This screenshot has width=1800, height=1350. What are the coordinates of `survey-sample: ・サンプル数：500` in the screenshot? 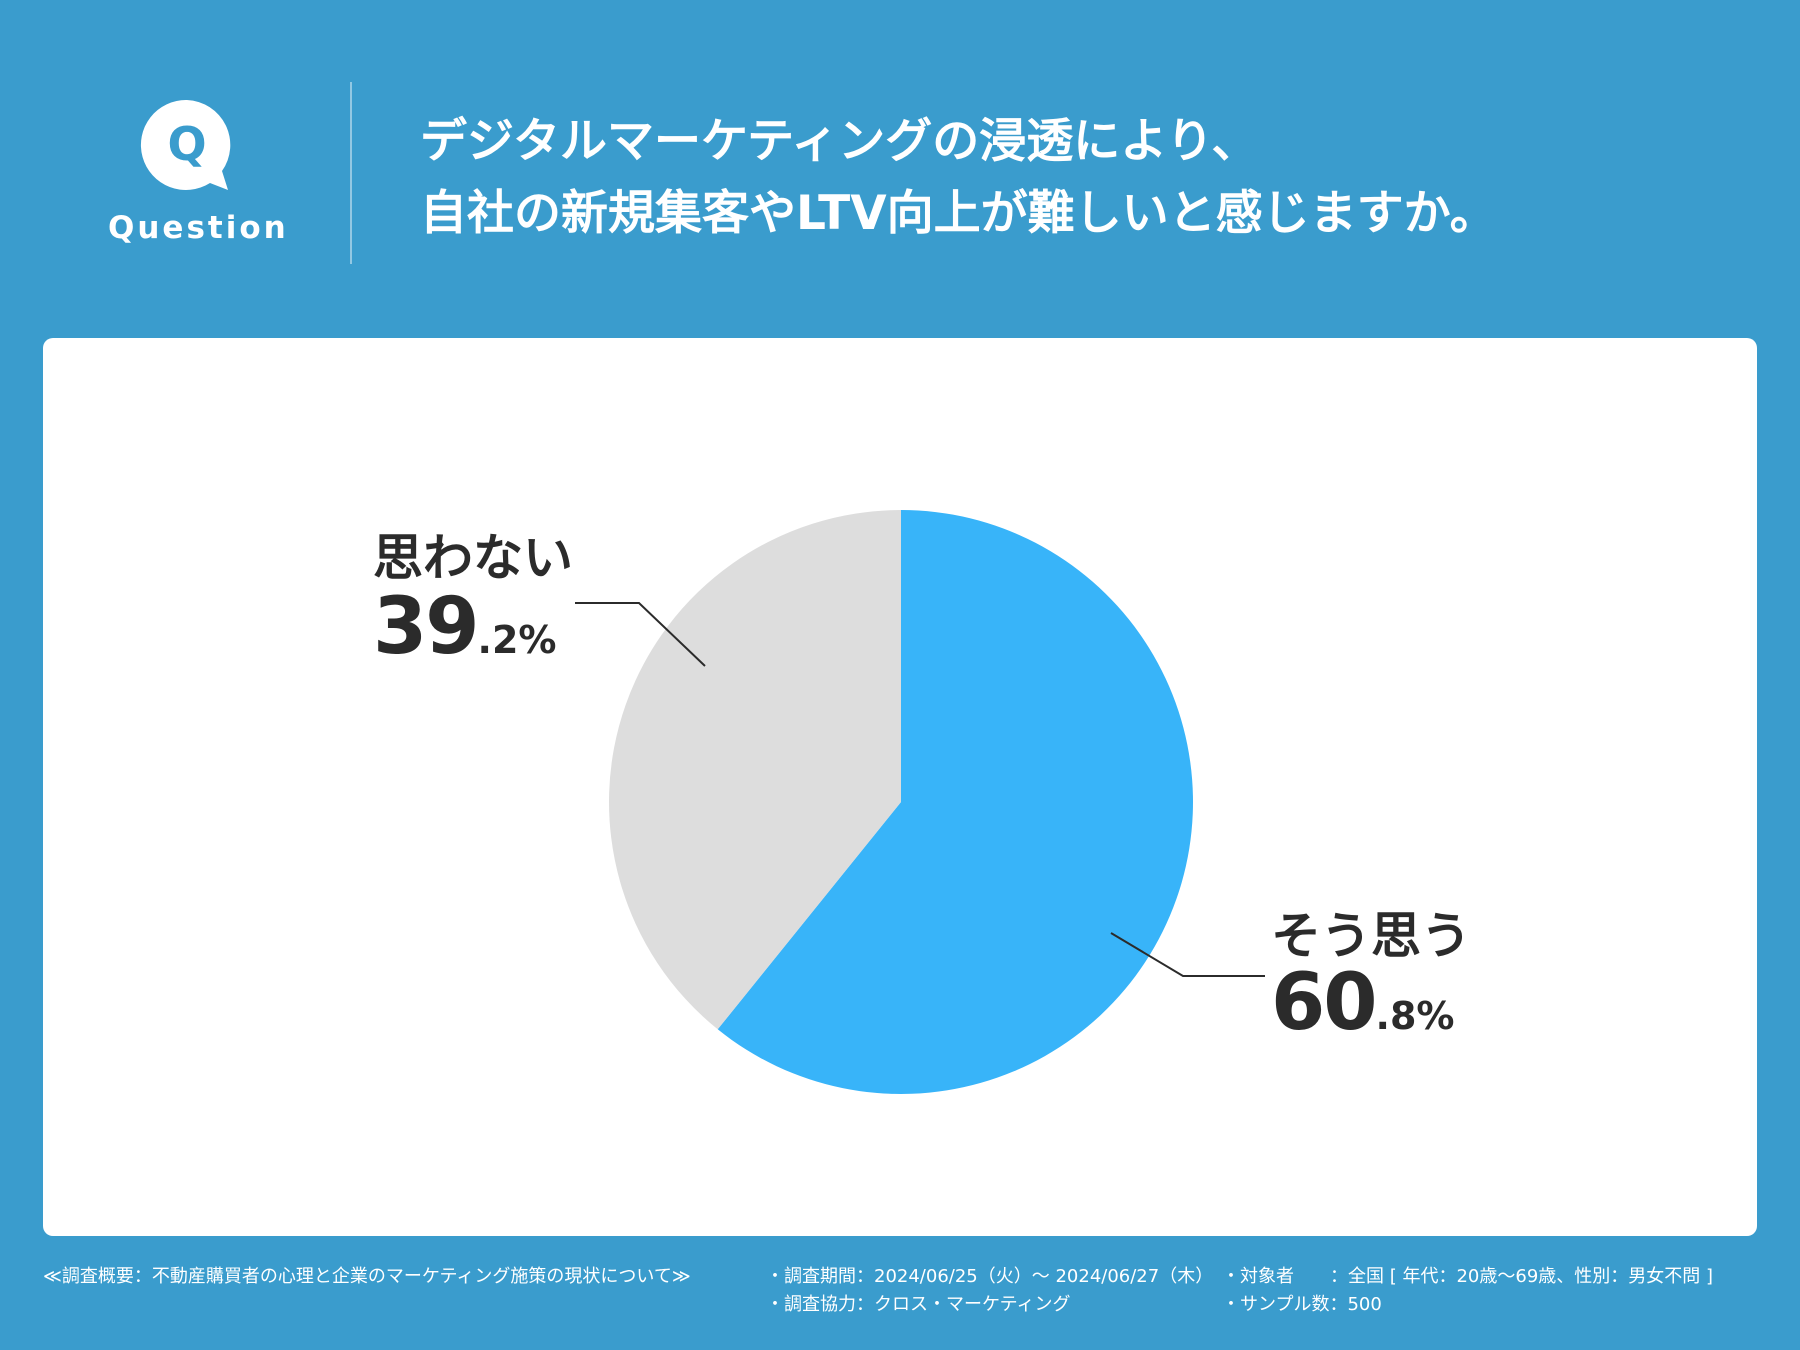 It's located at (1302, 1304).